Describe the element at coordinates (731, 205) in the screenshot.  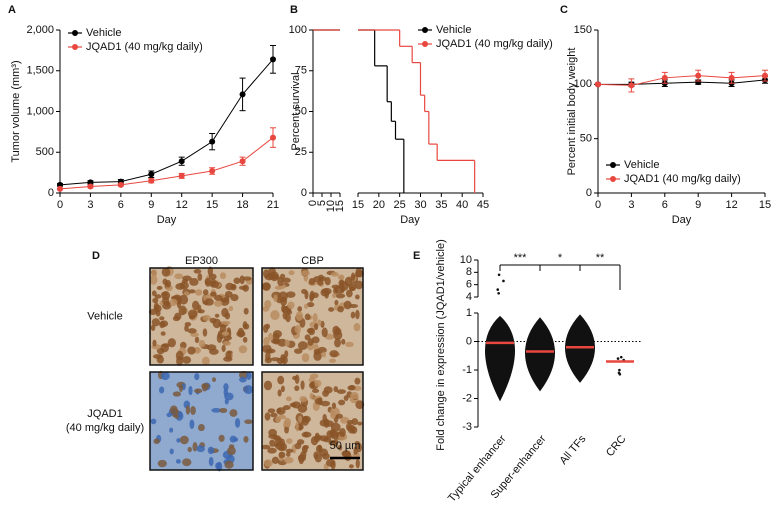
I see `x-tick-label: 12` at that location.